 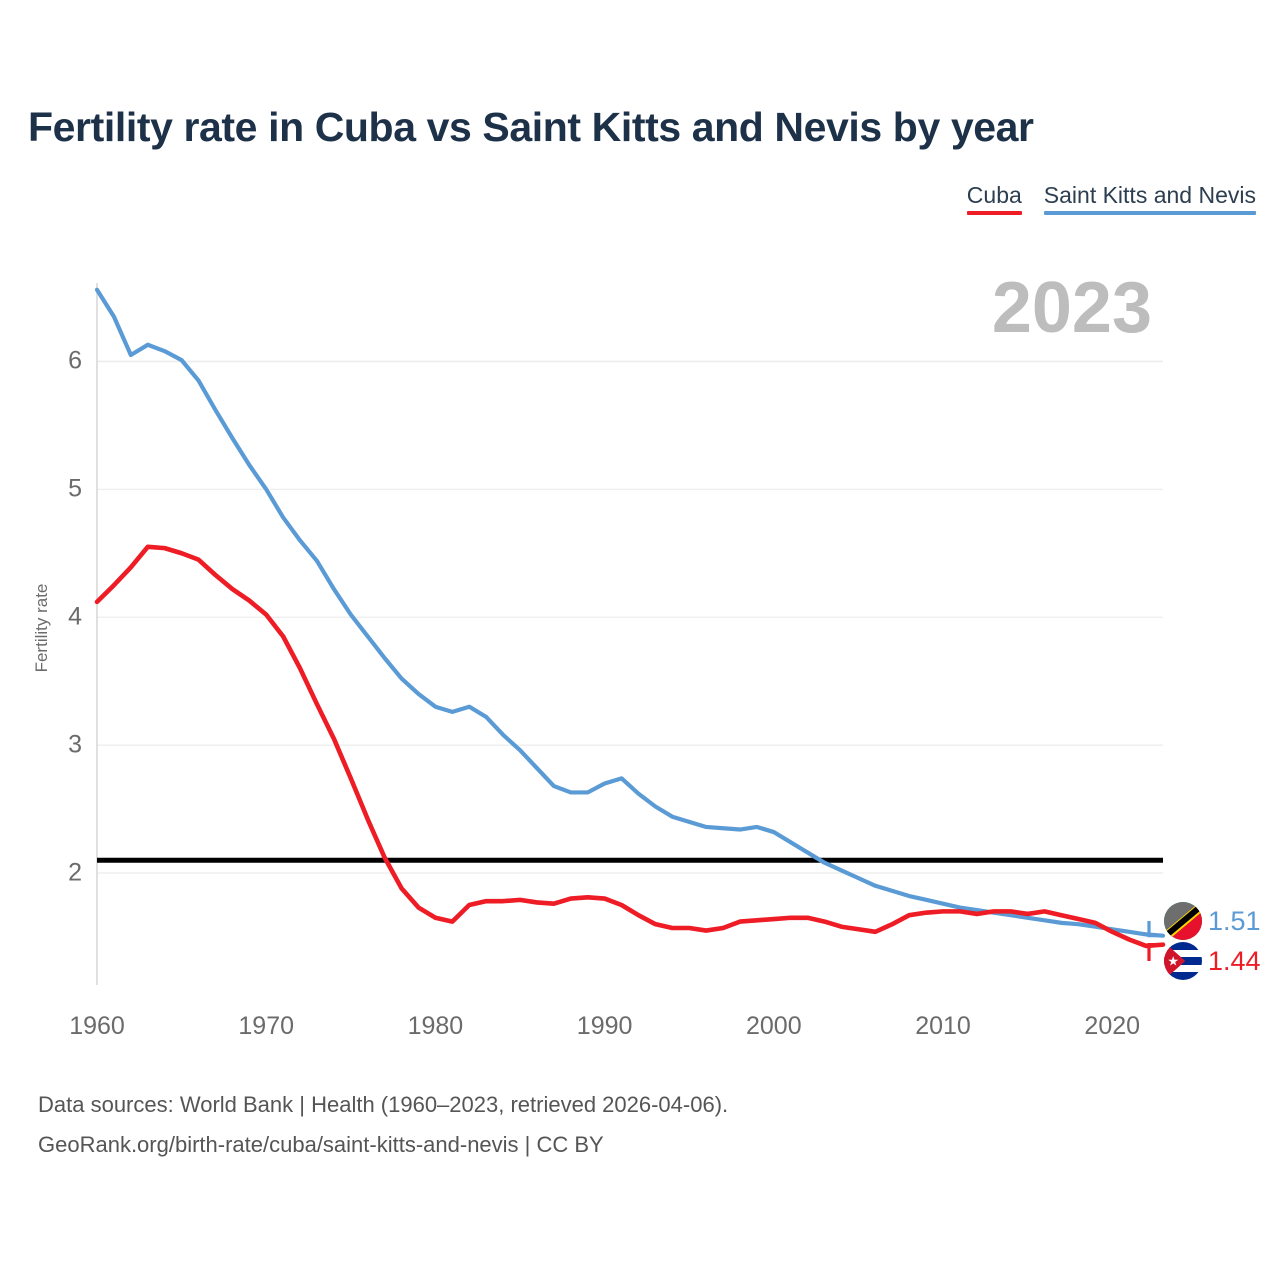 I want to click on legend-item-cuba: Cuba, so click(x=994, y=198).